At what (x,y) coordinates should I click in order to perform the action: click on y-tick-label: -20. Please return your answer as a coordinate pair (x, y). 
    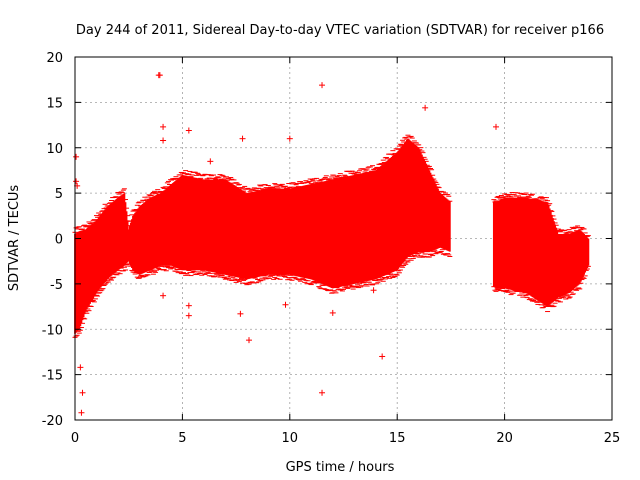
    Looking at the image, I should click on (52, 421).